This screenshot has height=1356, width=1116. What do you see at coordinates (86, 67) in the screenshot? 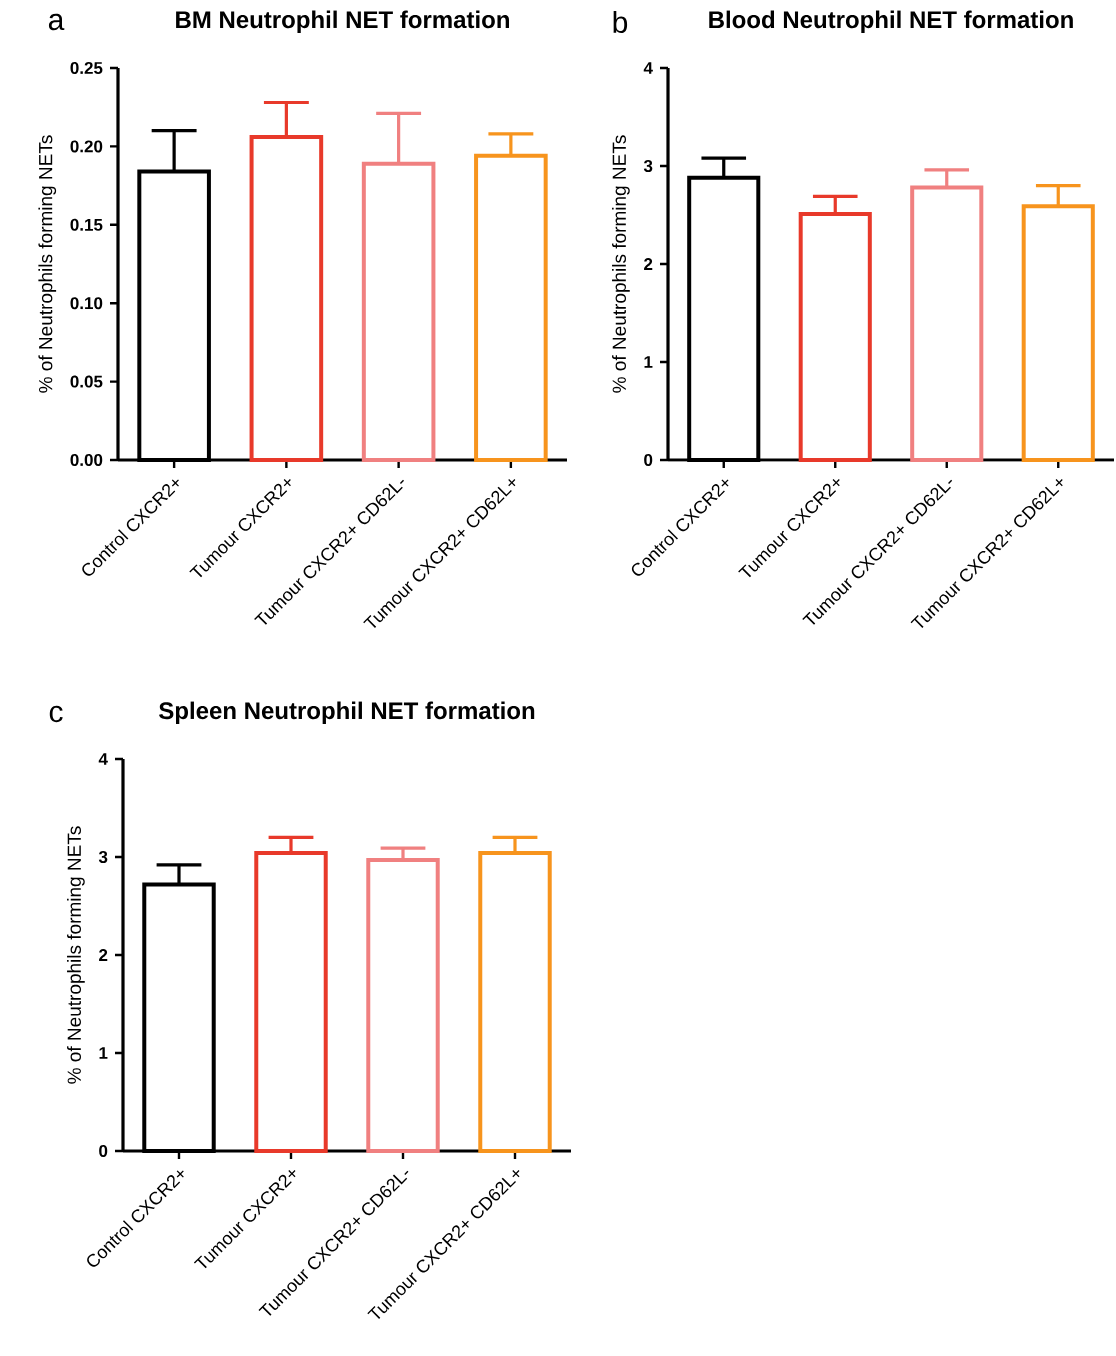
I see `y-tick-label: 0.25` at bounding box center [86, 67].